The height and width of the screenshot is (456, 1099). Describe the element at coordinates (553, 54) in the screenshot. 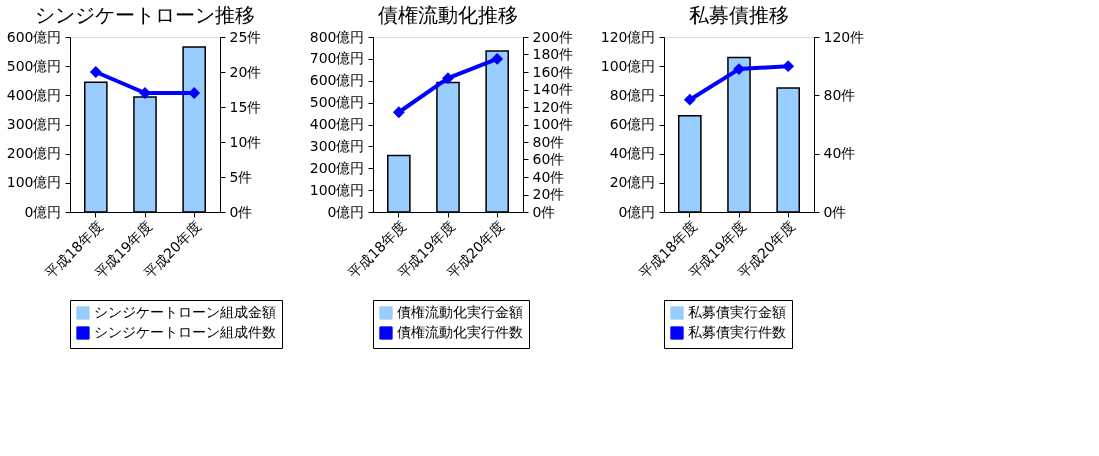

I see `y2-tick-label: 180件` at that location.